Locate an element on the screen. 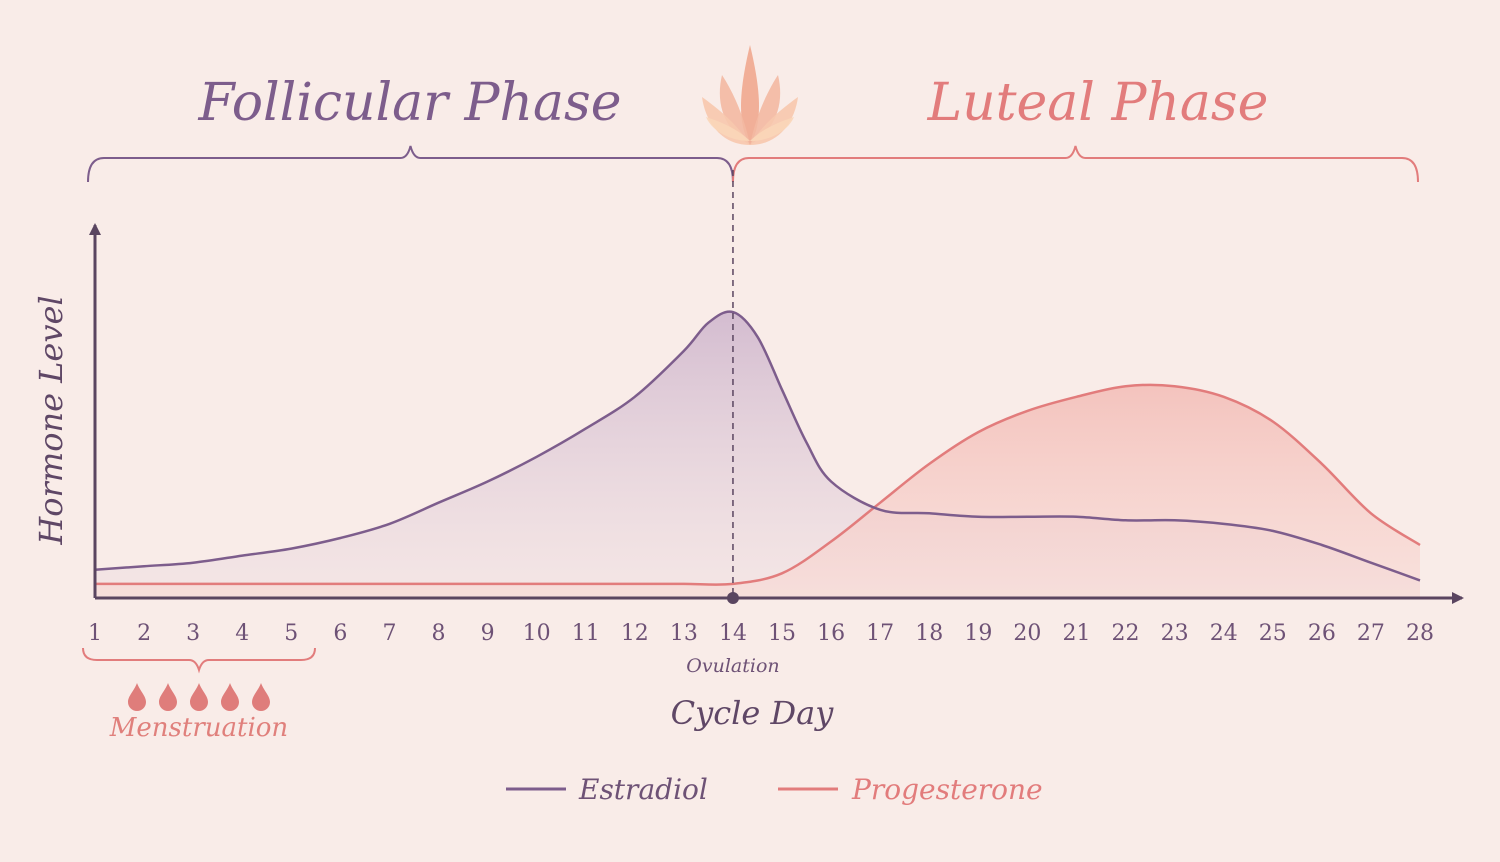 The image size is (1500, 862). x-tick-label: 5 is located at coordinates (291, 633).